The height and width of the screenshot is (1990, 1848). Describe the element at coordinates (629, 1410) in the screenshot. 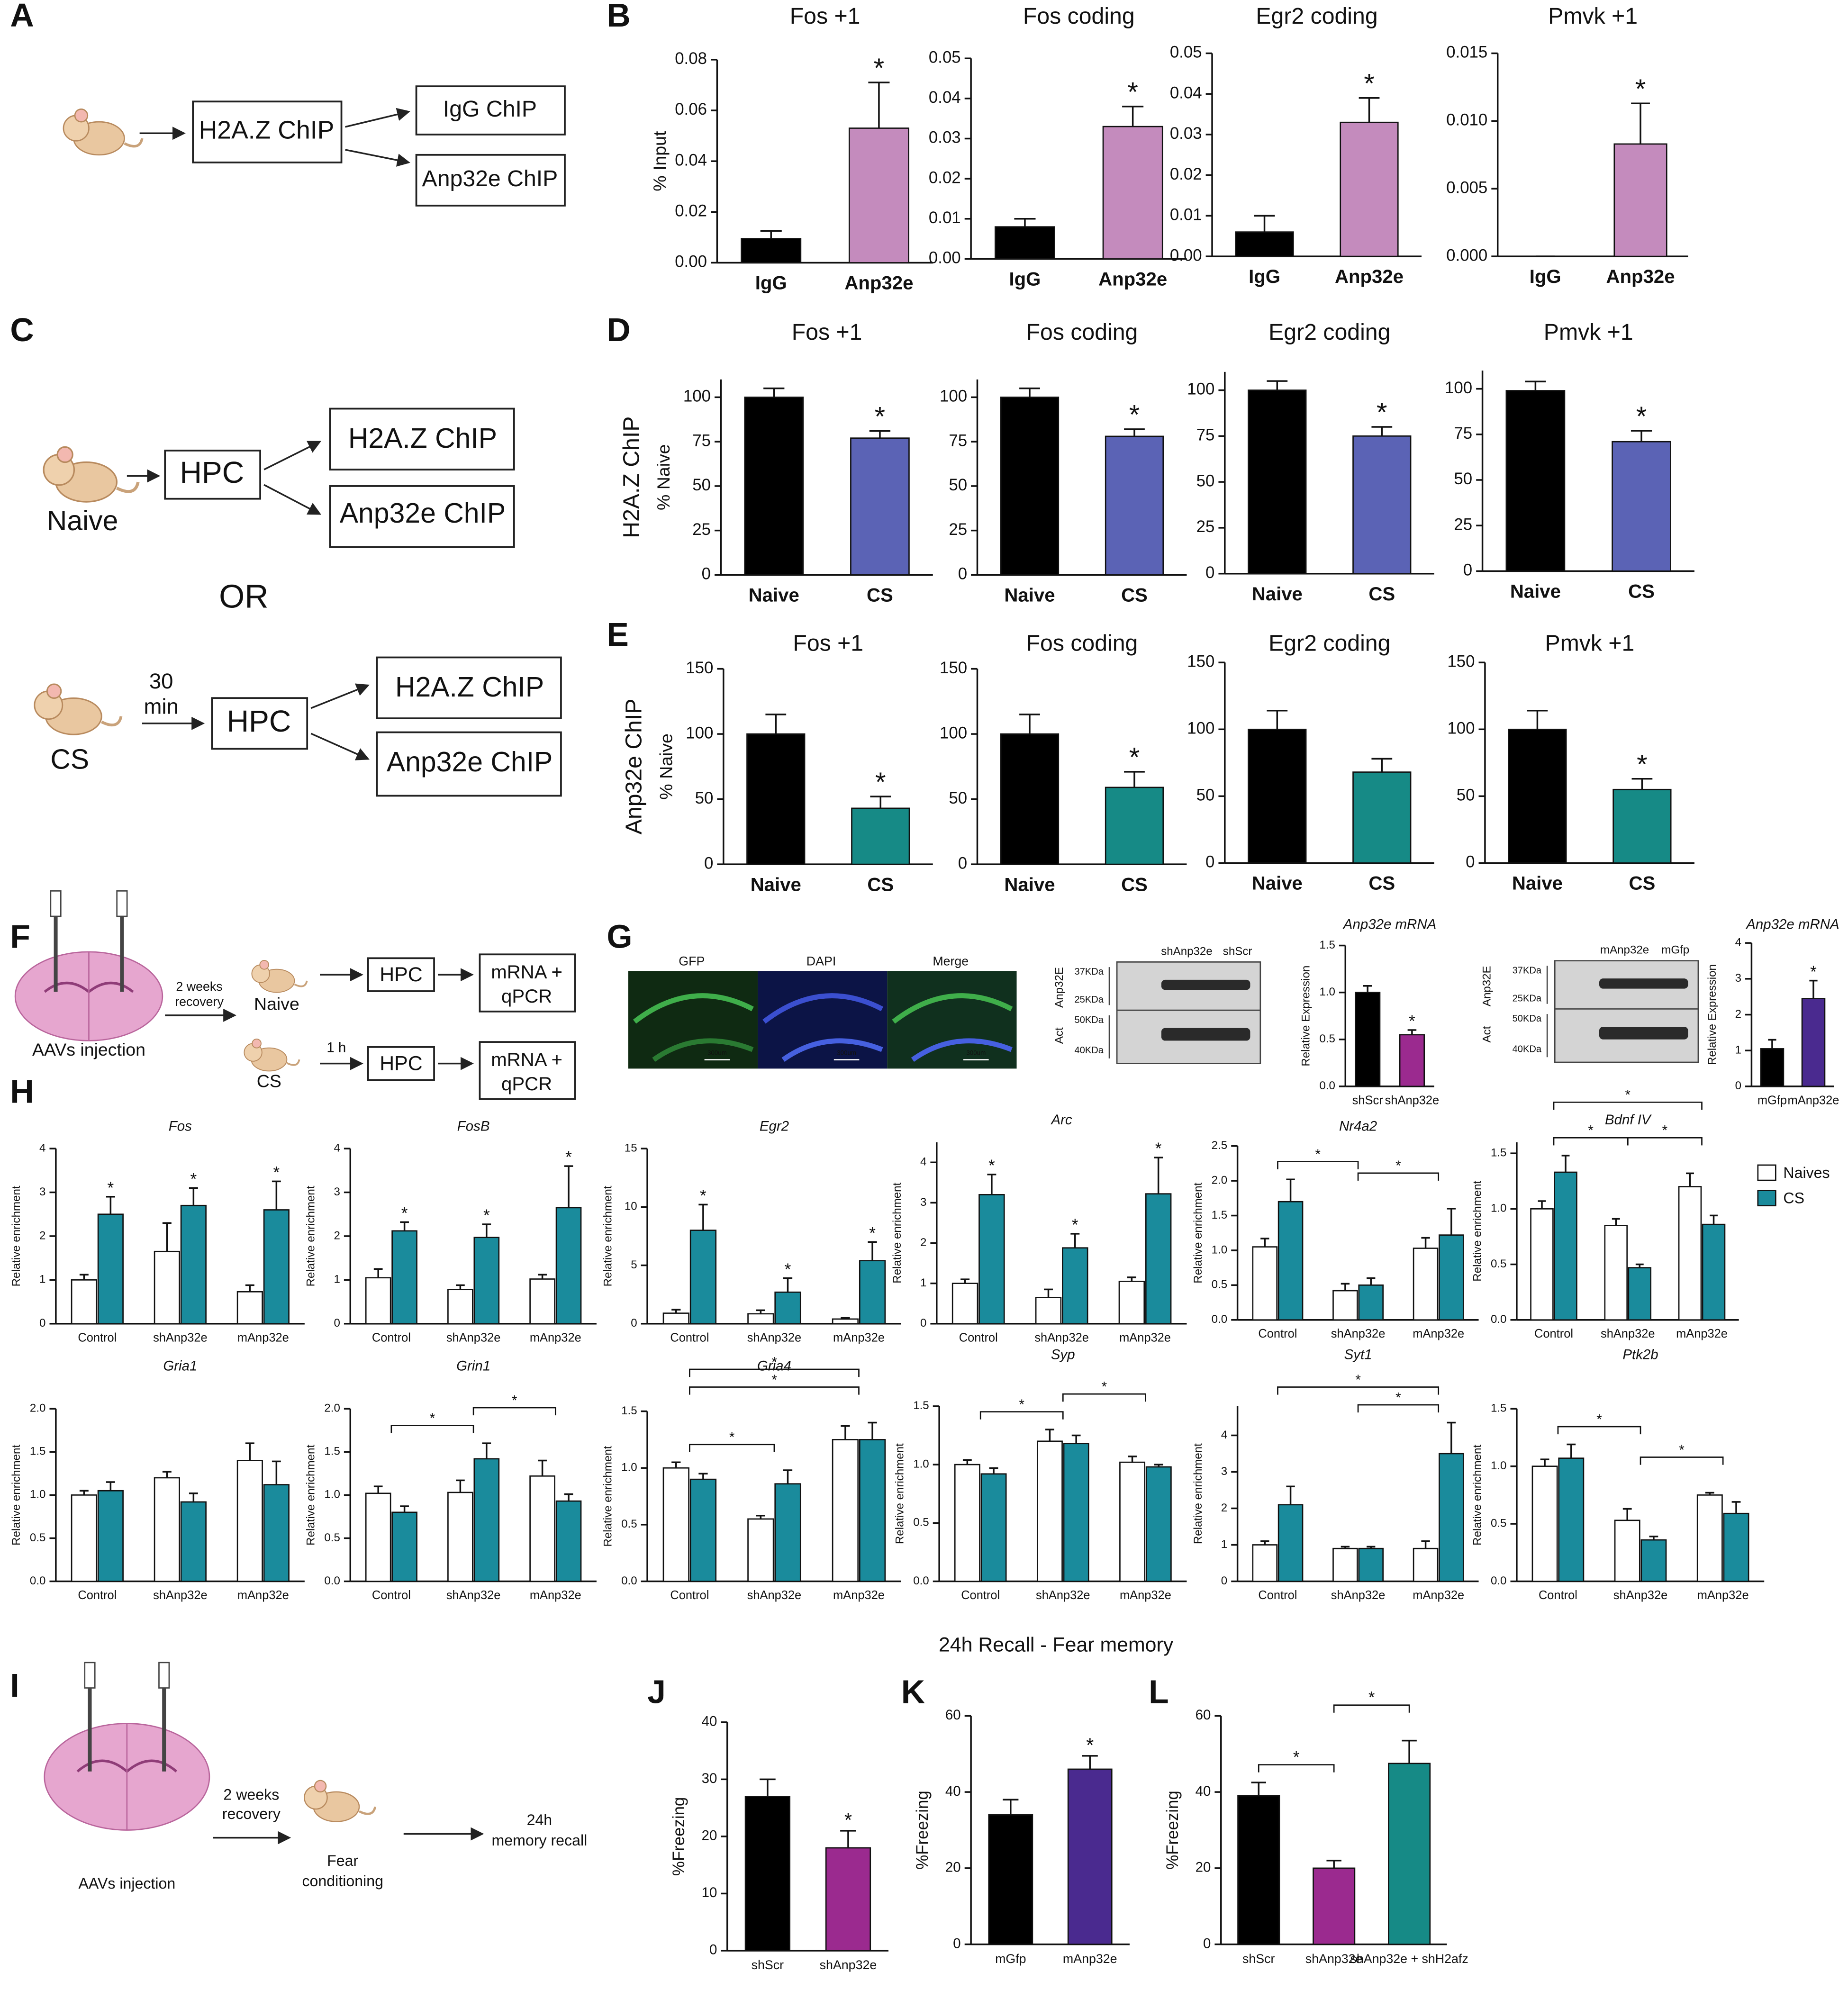

I see `y-tick-label: 1.5` at that location.